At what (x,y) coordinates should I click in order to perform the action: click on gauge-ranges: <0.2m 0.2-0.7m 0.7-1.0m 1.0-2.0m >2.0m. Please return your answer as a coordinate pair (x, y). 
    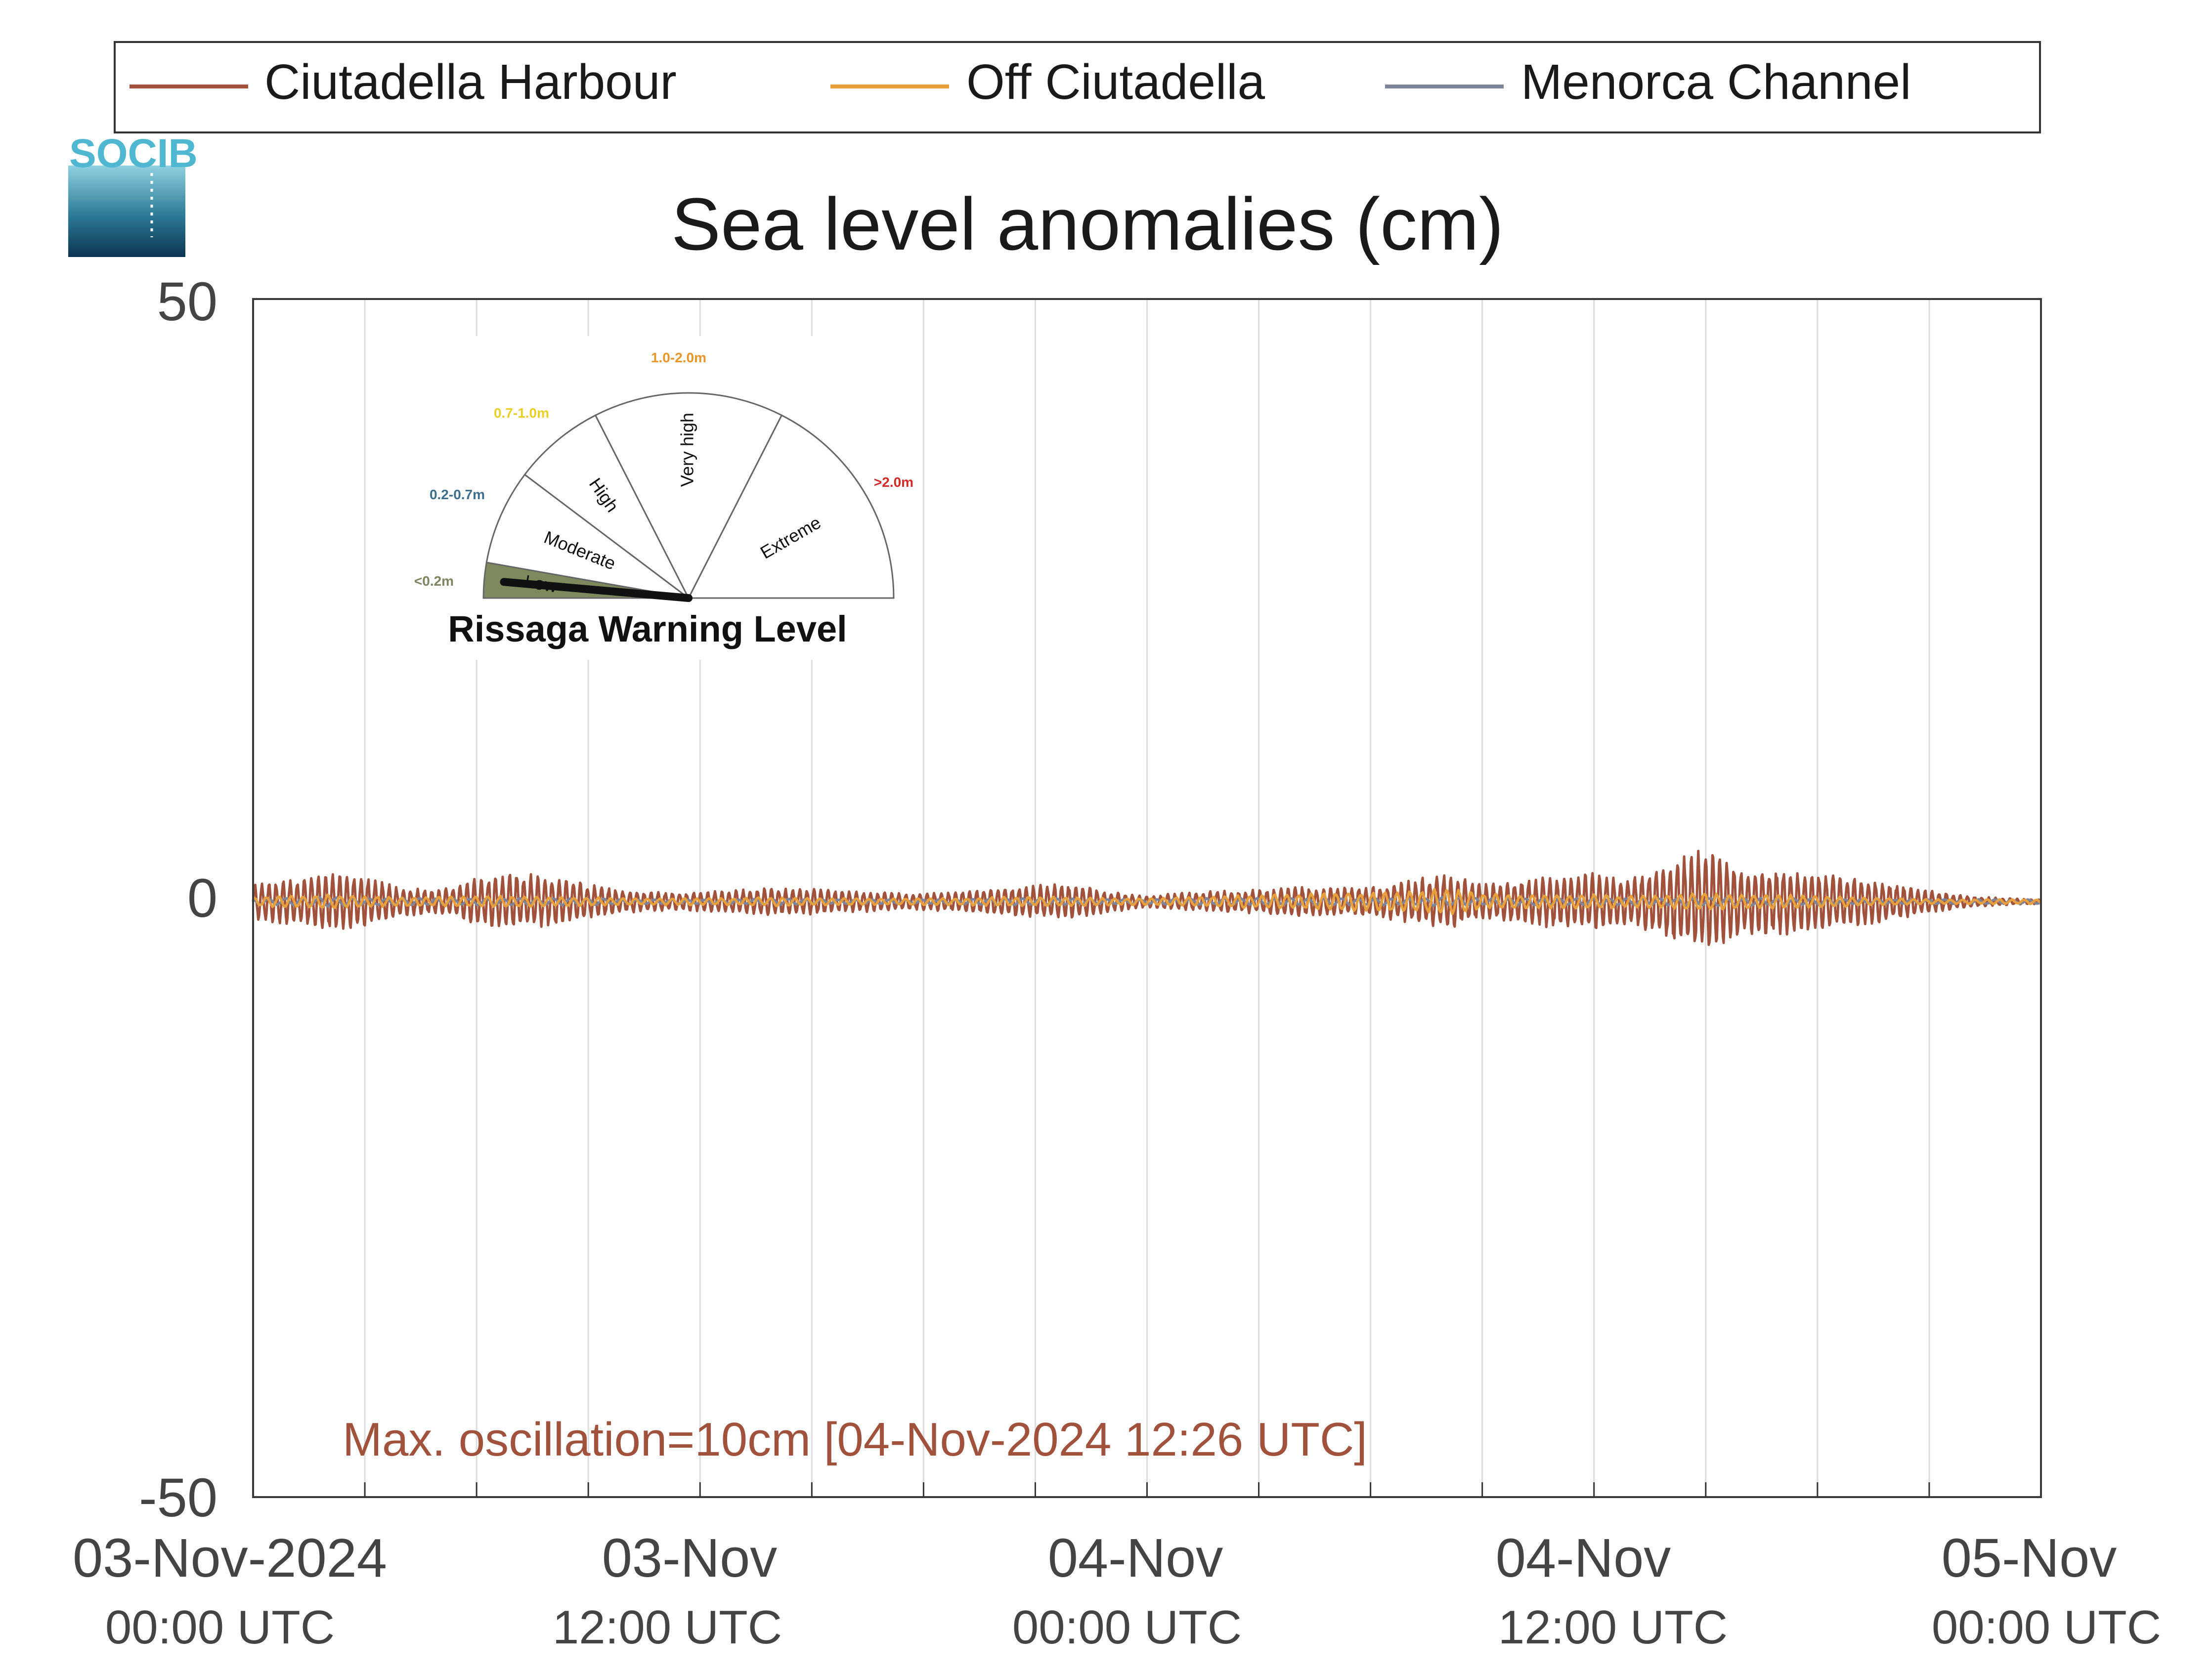
    Looking at the image, I should click on (663, 469).